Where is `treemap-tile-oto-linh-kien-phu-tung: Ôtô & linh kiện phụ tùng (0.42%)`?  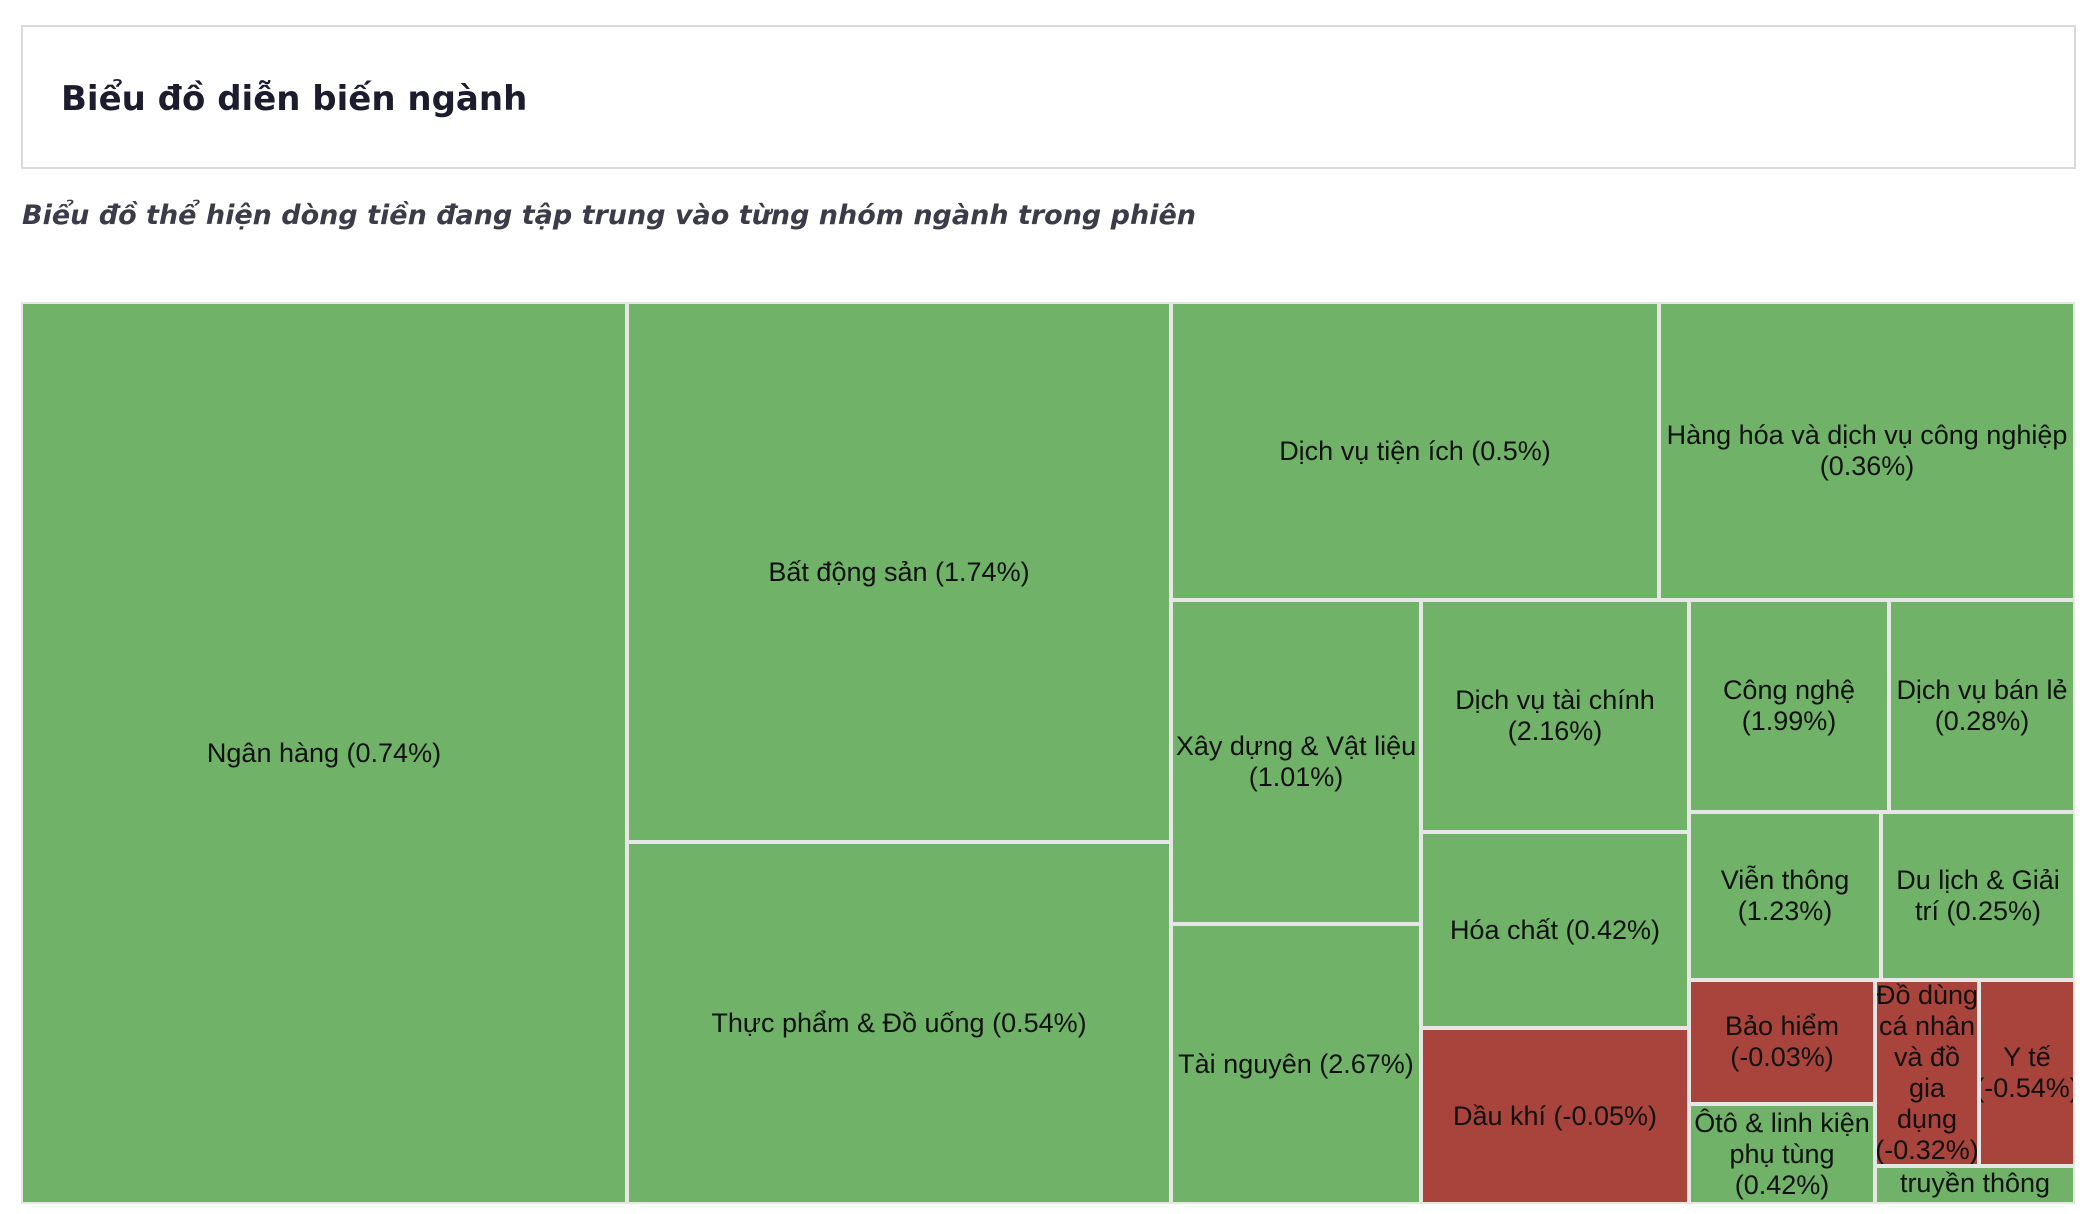 treemap-tile-oto-linh-kien-phu-tung: Ôtô & linh kiện phụ tùng (0.42%) is located at coordinates (1782, 1154).